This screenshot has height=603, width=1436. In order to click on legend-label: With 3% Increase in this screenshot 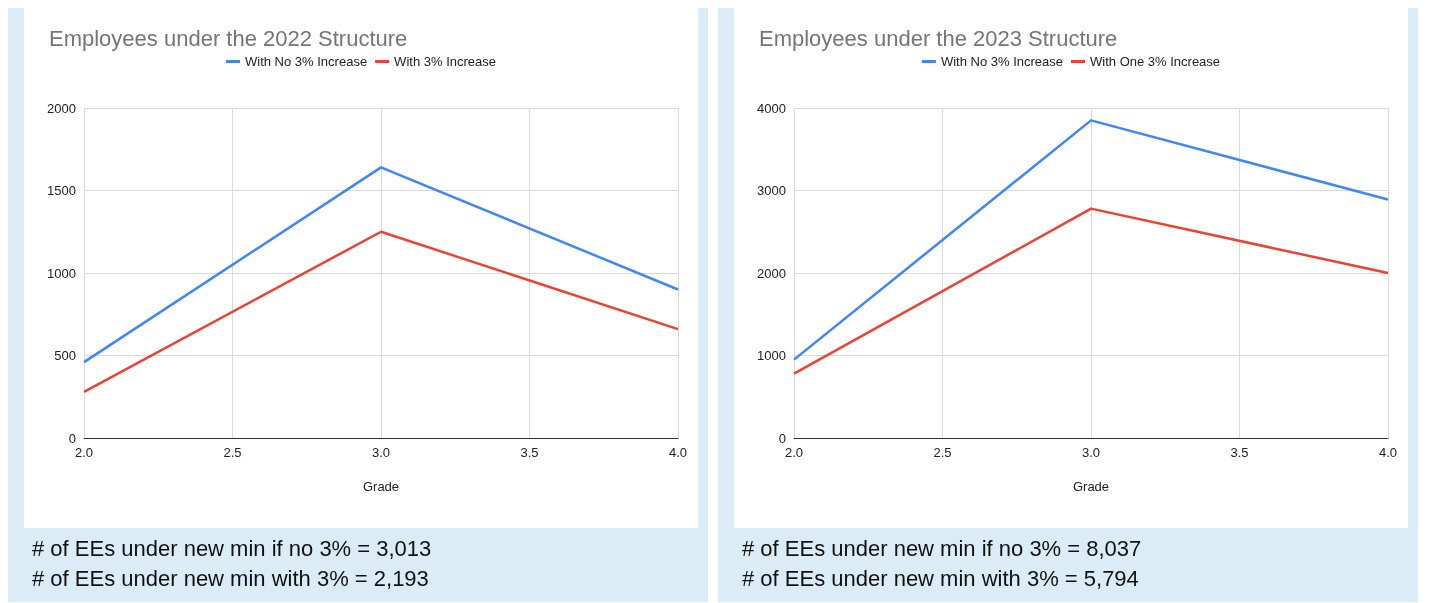, I will do `click(445, 61)`.